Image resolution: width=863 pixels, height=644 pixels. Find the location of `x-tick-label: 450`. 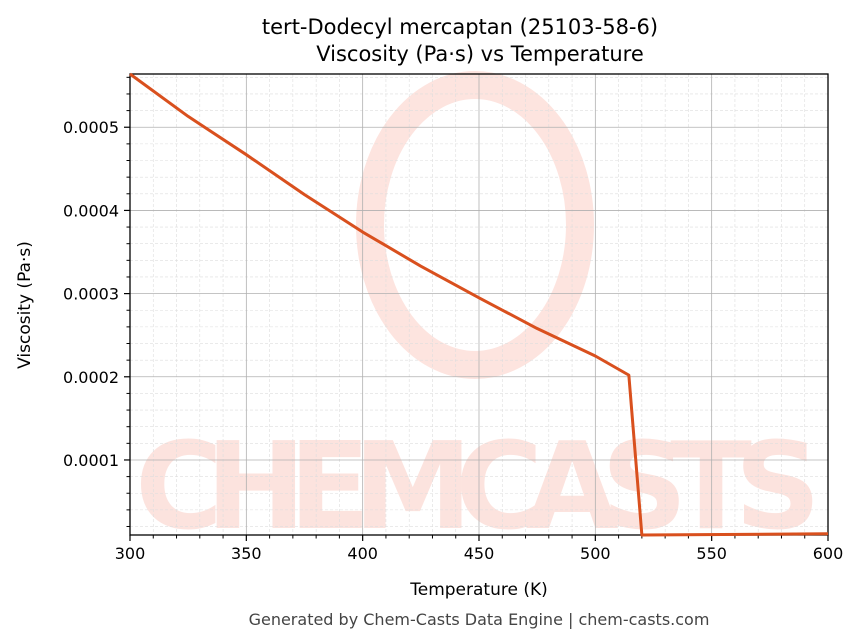

x-tick-label: 450 is located at coordinates (479, 553).